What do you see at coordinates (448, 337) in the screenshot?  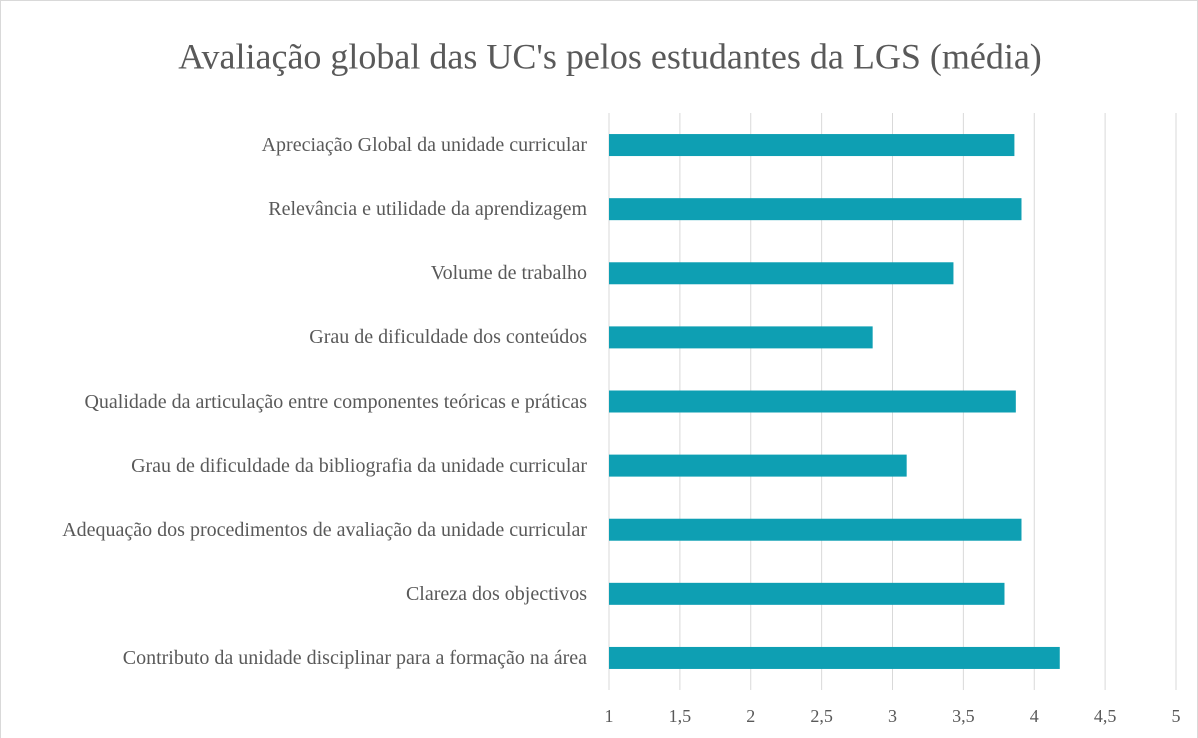 I see `y-tick-label: Grau de dificuldade dos conteúdos` at bounding box center [448, 337].